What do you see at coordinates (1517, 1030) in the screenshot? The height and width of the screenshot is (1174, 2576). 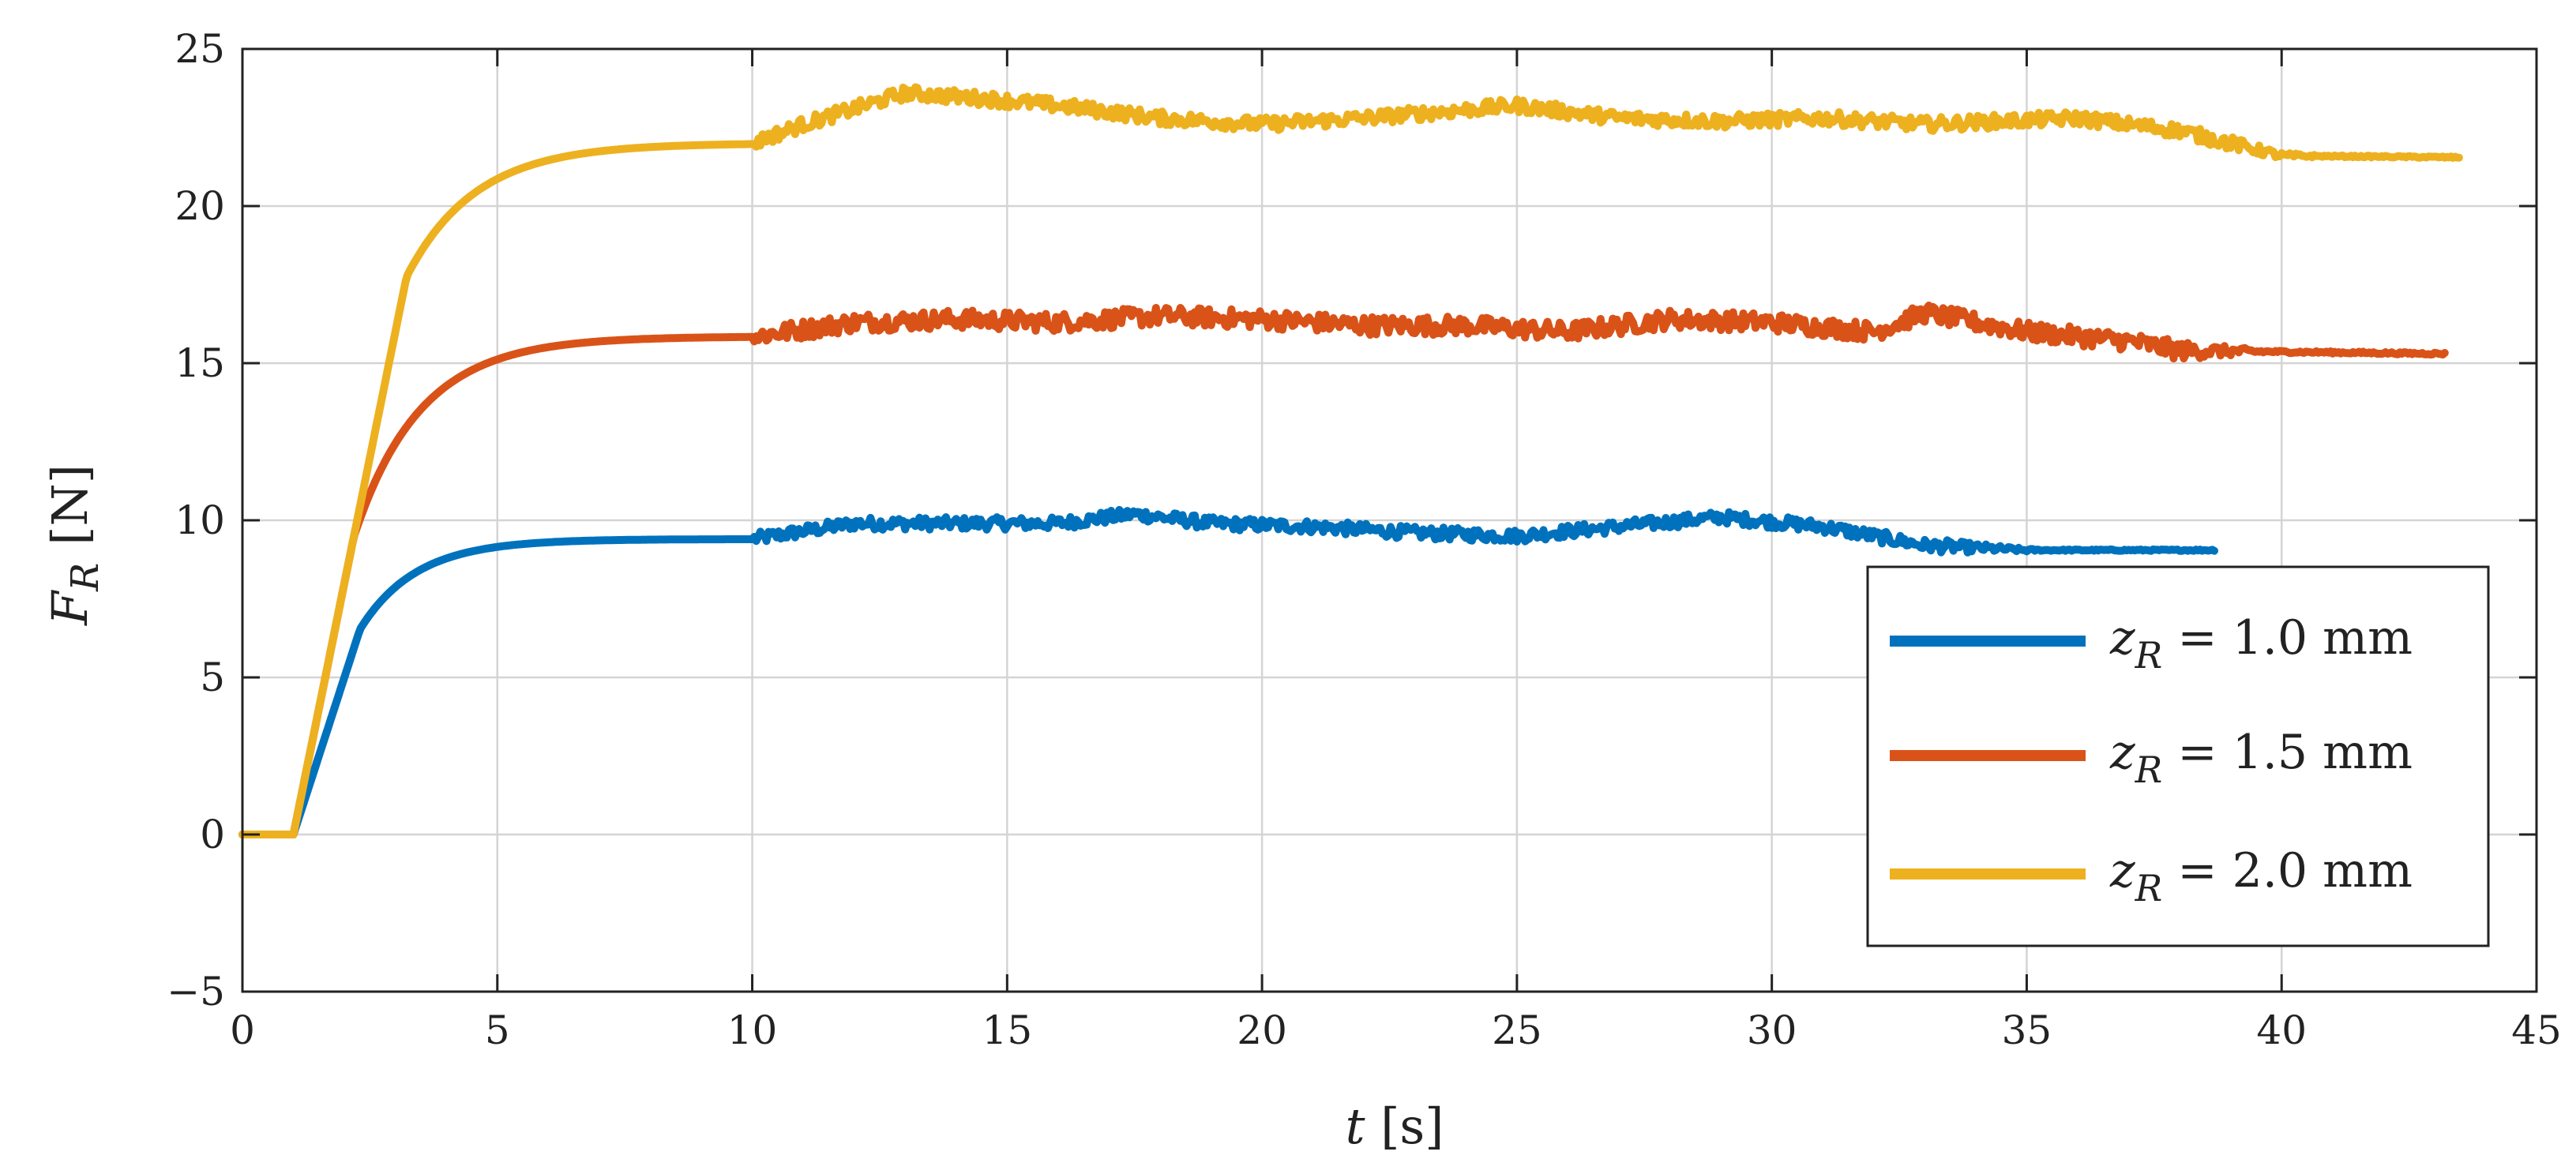 I see `x-tick-label-5: 25` at bounding box center [1517, 1030].